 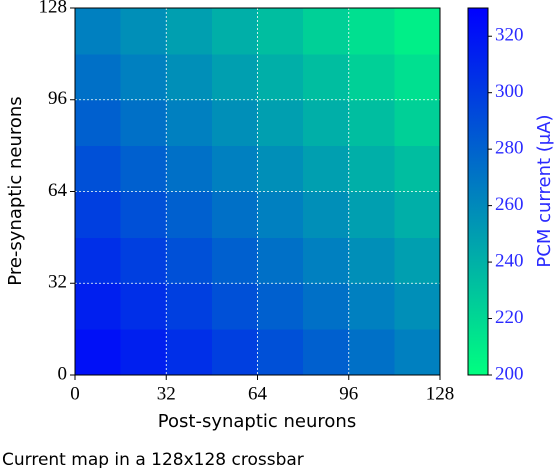 What do you see at coordinates (57, 282) in the screenshot?
I see `y-tick-label: 32` at bounding box center [57, 282].